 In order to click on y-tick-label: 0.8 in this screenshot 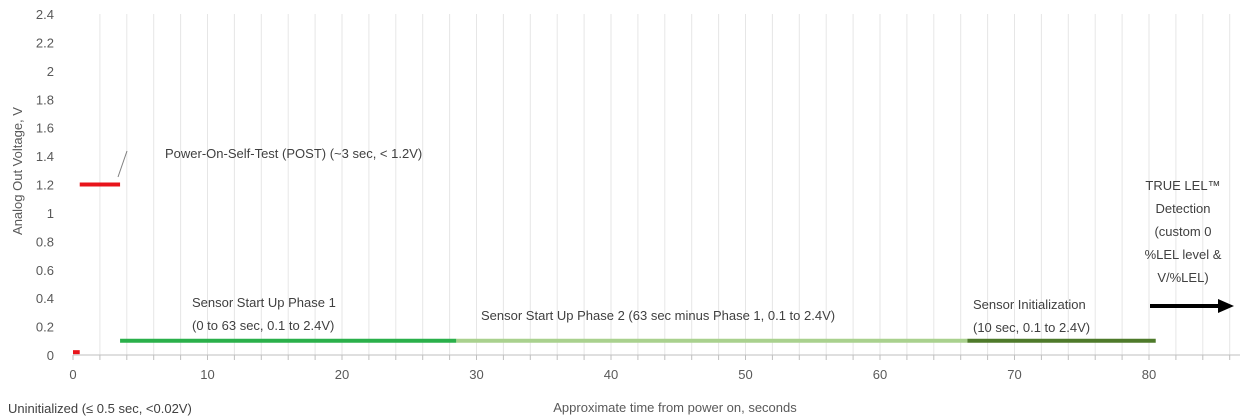, I will do `click(45, 241)`.